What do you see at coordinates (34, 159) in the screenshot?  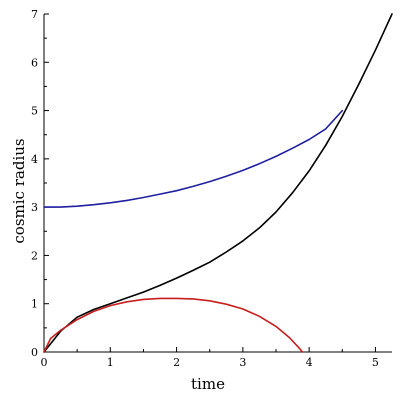 I see `y-tick-label: 4` at bounding box center [34, 159].